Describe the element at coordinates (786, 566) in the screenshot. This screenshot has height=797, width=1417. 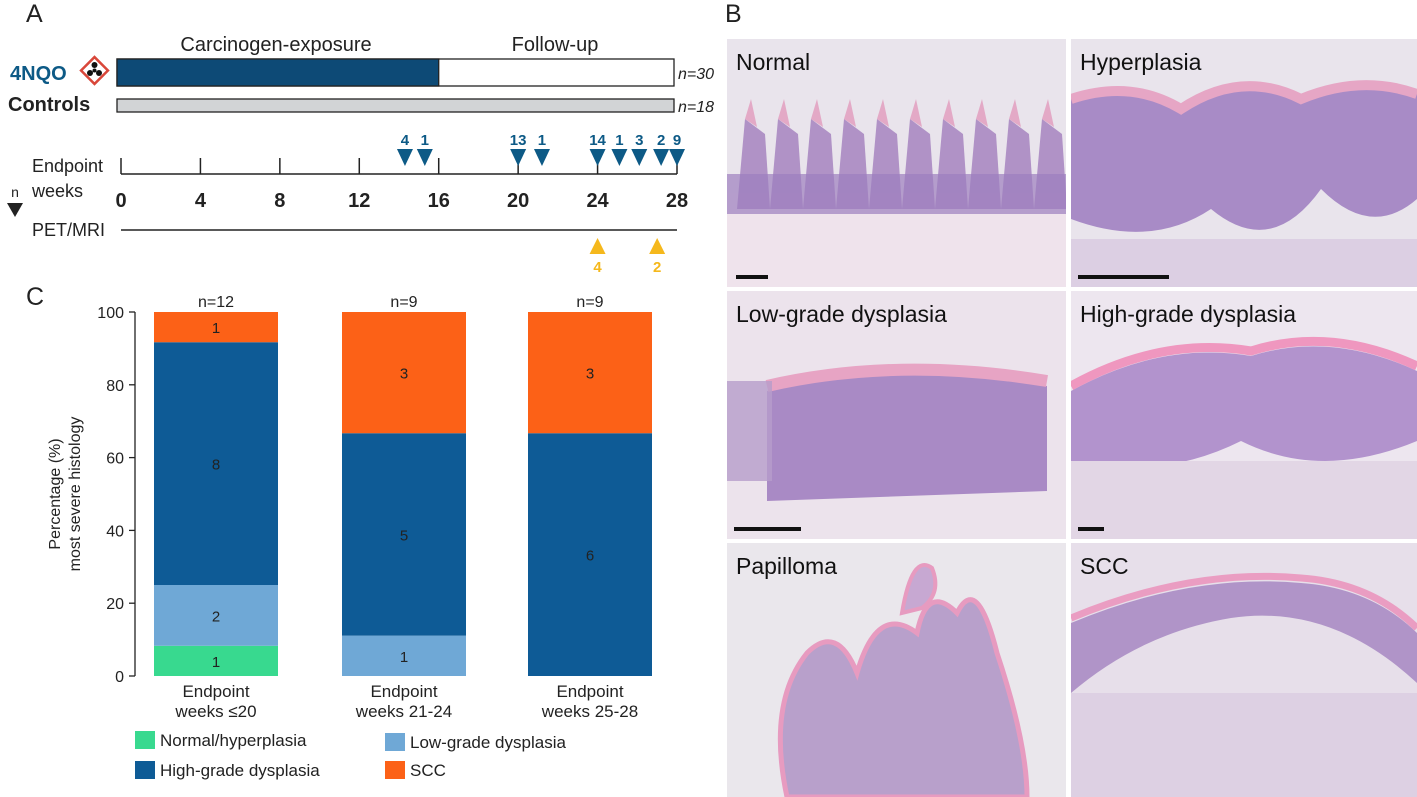
I see `histology-tile-label: Papilloma` at that location.